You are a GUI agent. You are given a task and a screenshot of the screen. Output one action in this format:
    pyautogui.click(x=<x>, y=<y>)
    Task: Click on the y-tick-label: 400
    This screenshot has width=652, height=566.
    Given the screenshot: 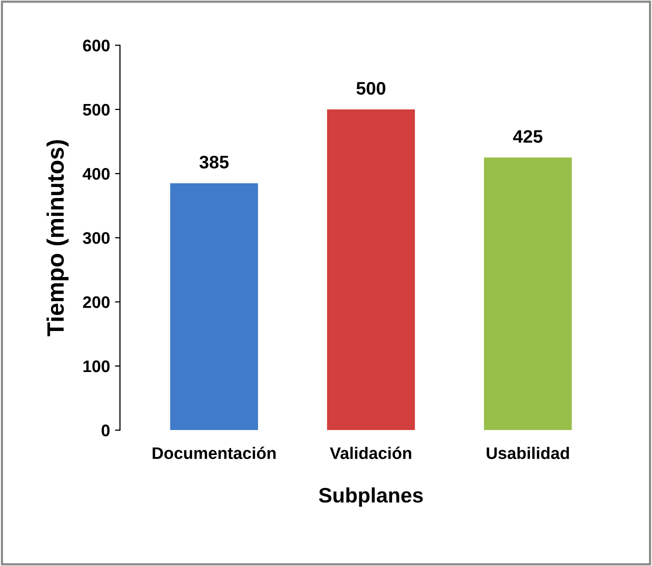 What is the action you would take?
    pyautogui.click(x=96, y=174)
    